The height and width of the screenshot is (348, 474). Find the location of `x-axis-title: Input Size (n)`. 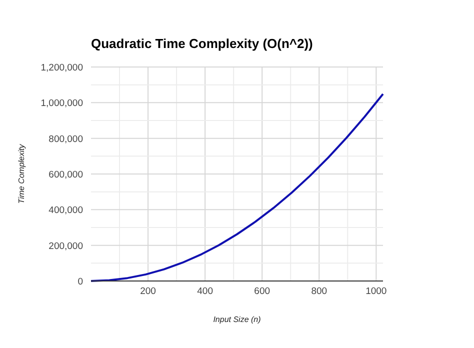

x-axis-title: Input Size (n) is located at coordinates (237, 319).